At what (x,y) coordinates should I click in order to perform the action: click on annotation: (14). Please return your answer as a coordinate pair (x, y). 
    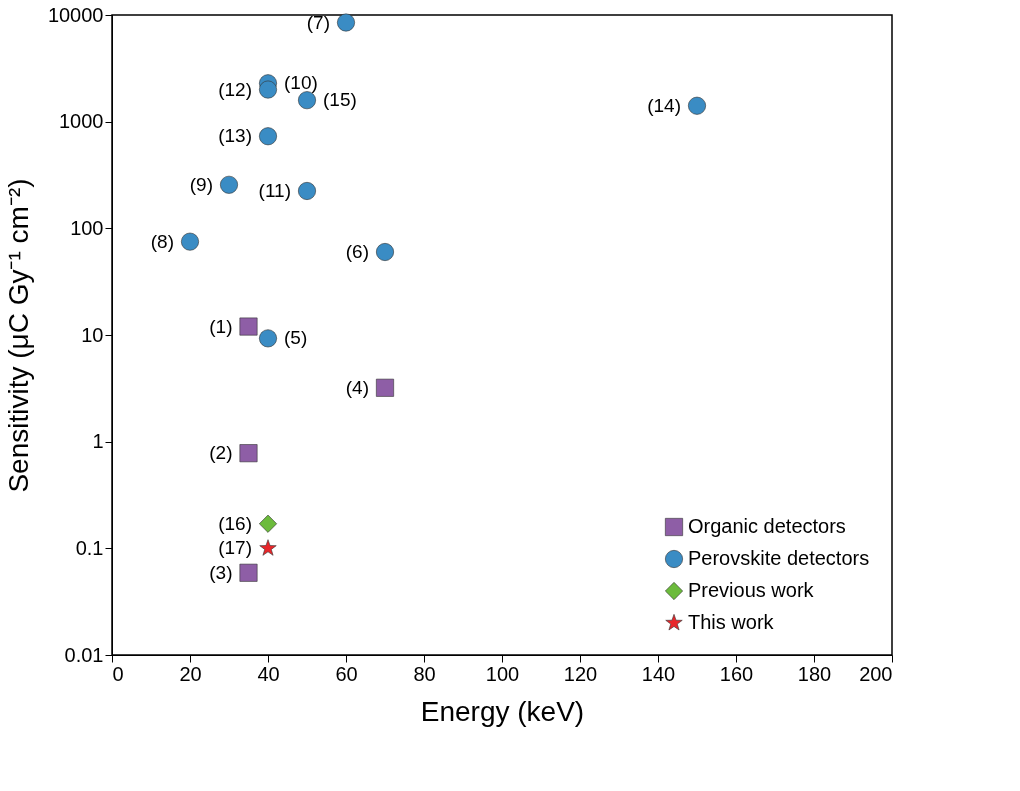
    Looking at the image, I should click on (664, 105).